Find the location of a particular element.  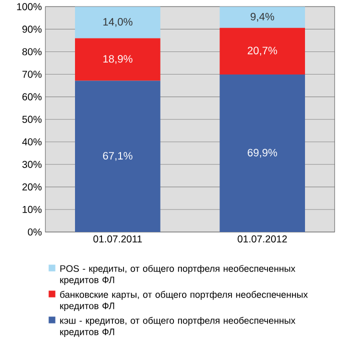

y-tick-label: 20% is located at coordinates (32, 186).